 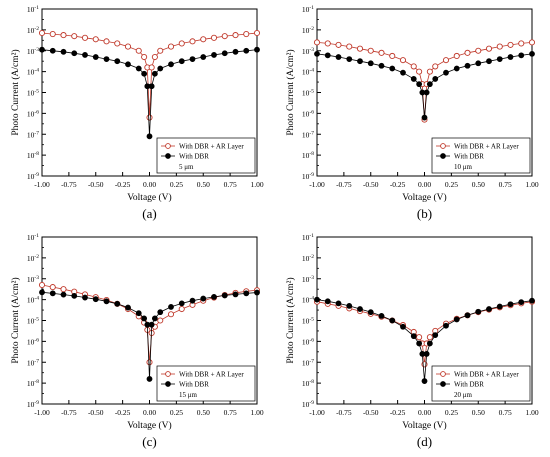 What do you see at coordinates (33, 300) in the screenshot?
I see `y-tick-label: 10⁻⁴` at bounding box center [33, 300].